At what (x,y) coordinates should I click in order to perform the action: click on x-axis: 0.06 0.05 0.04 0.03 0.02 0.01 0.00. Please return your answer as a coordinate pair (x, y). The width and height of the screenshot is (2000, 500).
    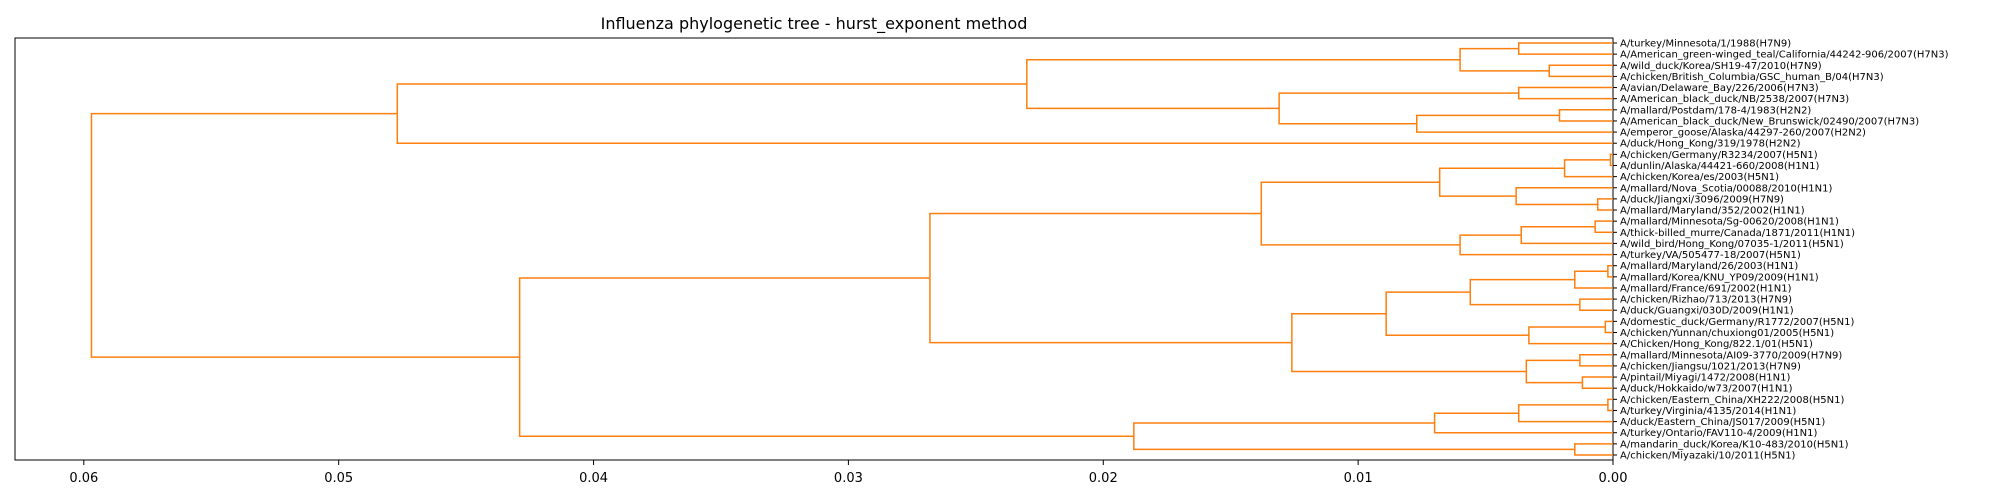
    Looking at the image, I should click on (848, 473).